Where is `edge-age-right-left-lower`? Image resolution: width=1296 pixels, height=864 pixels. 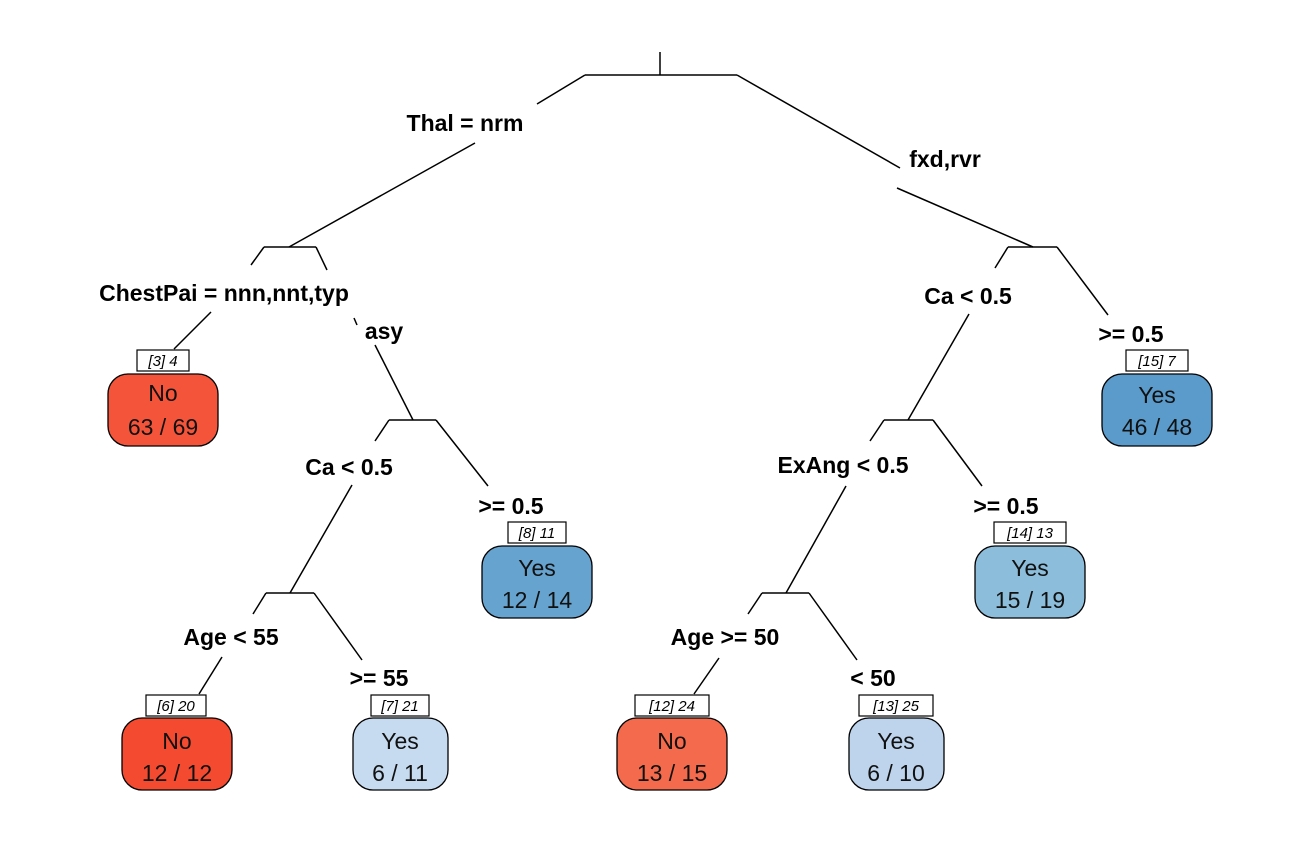
edge-age-right-left-lower is located at coordinates (706, 676).